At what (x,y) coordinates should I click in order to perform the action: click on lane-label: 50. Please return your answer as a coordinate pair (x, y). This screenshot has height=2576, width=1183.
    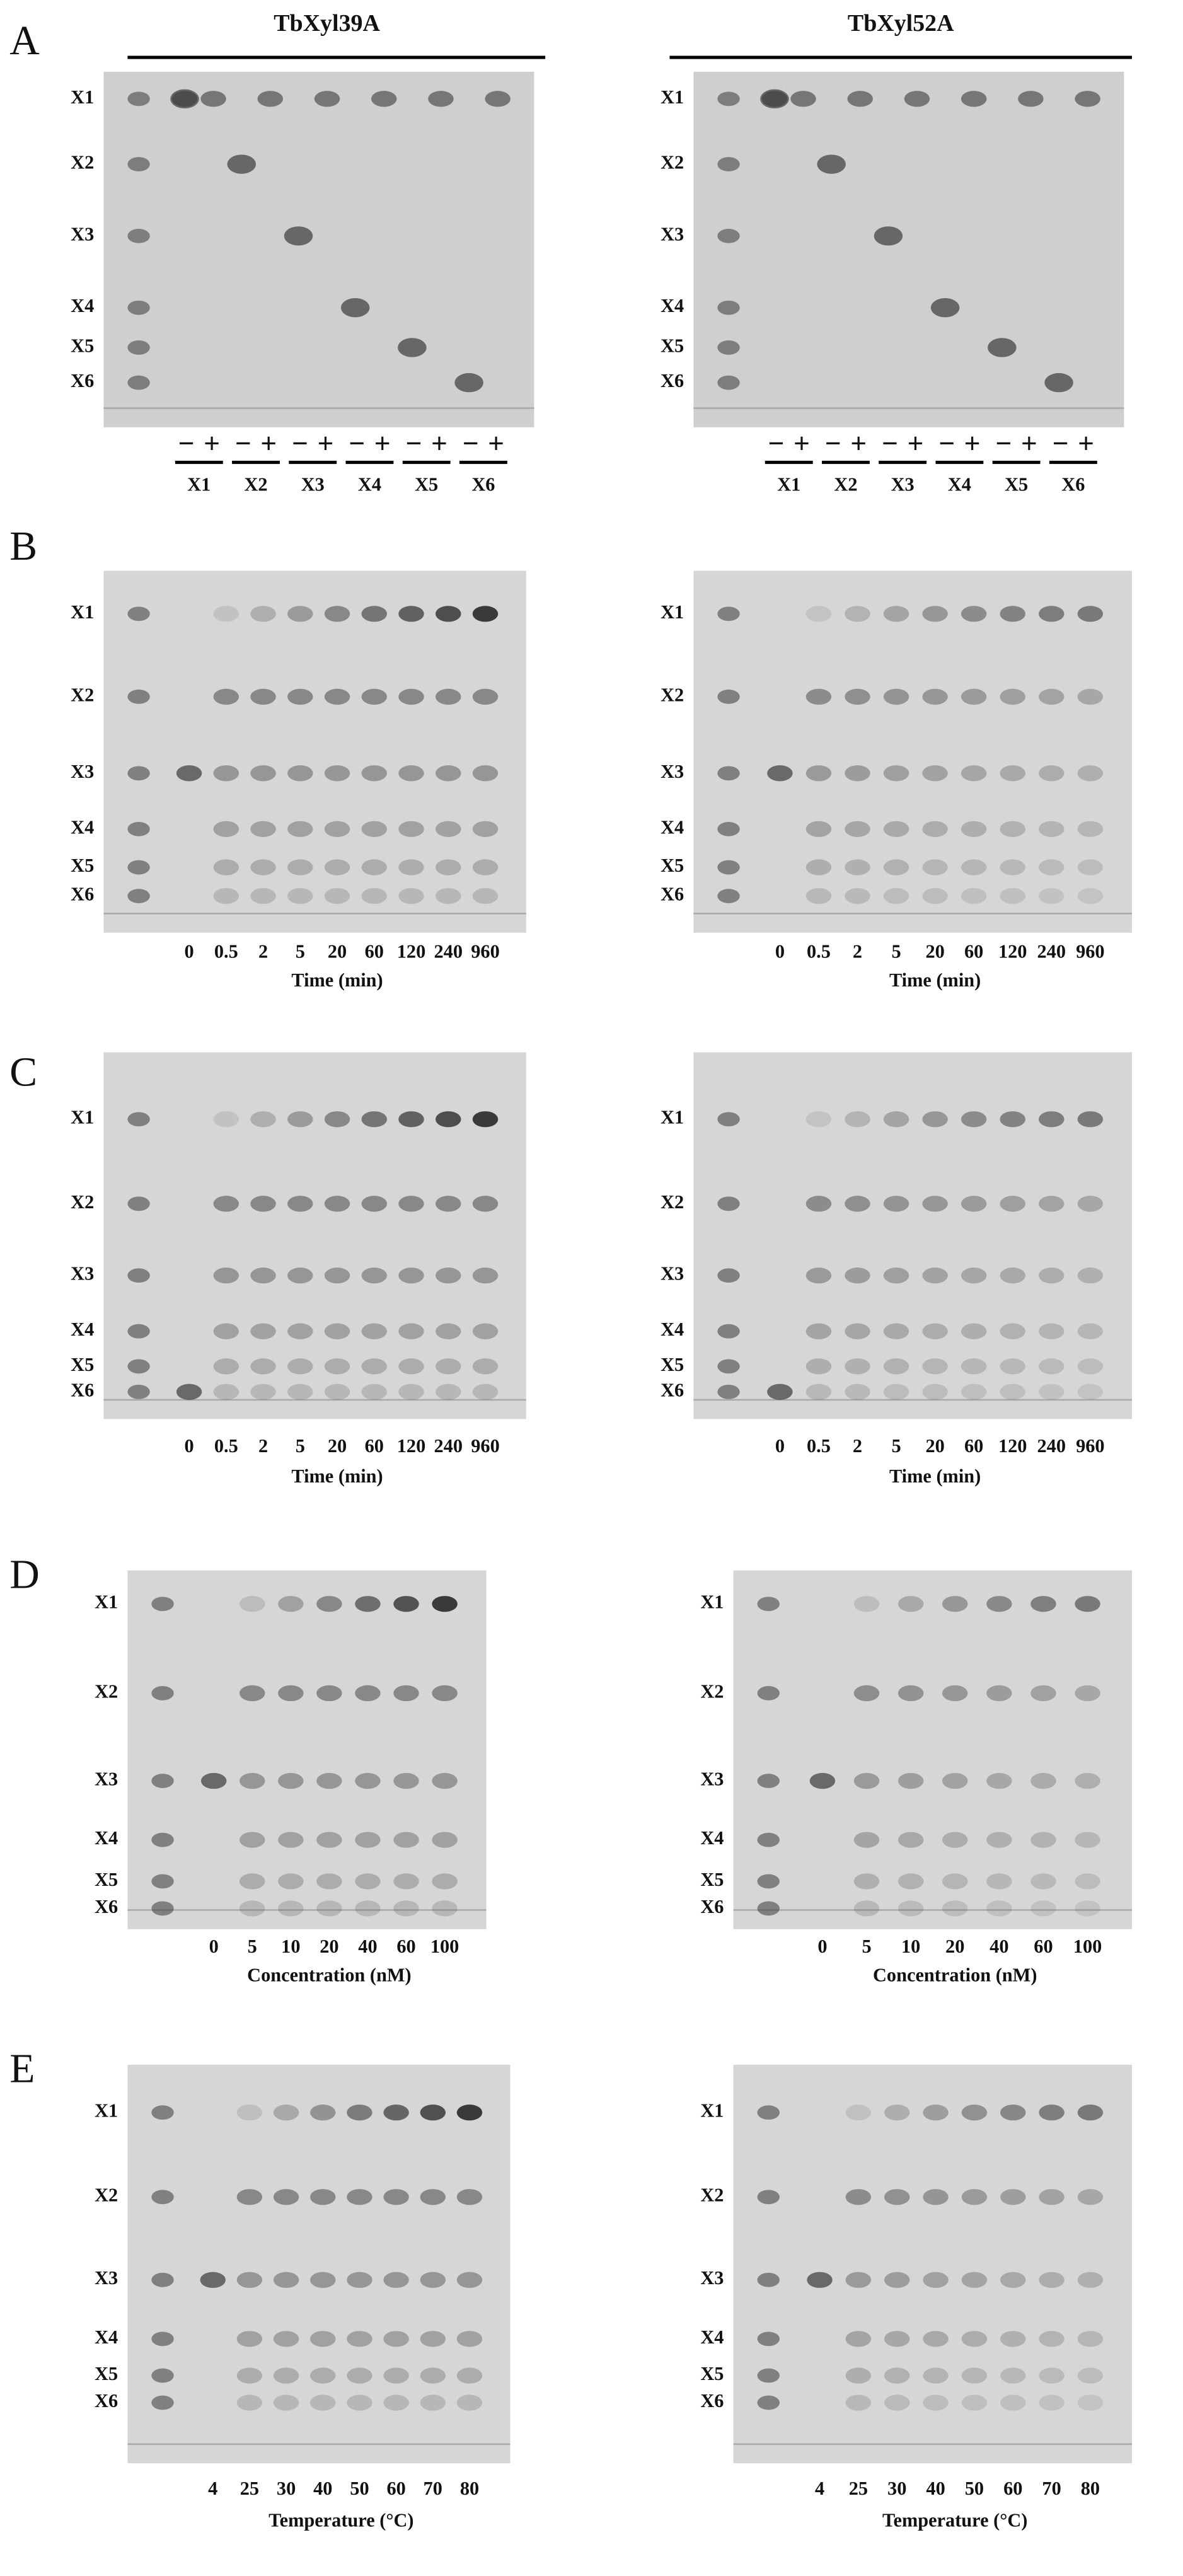
    Looking at the image, I should click on (974, 2488).